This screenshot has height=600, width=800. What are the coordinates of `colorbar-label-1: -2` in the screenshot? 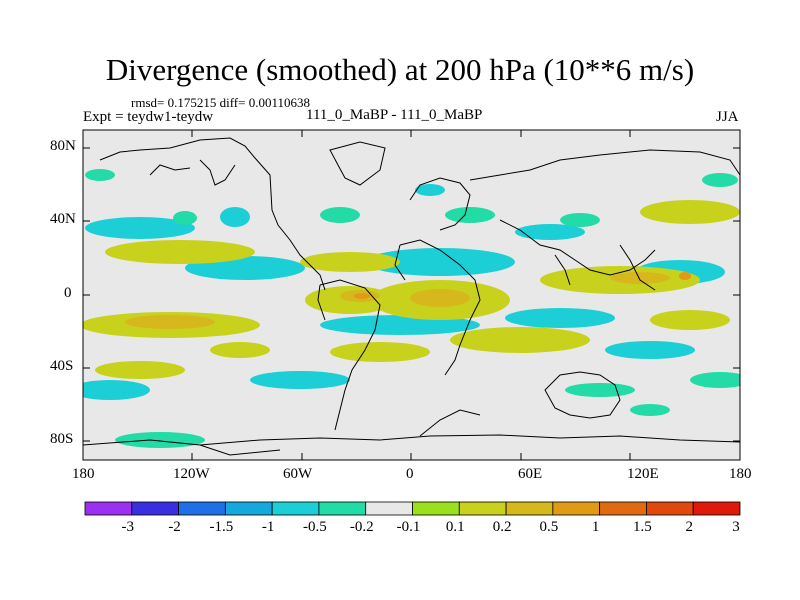 It's located at (174, 527).